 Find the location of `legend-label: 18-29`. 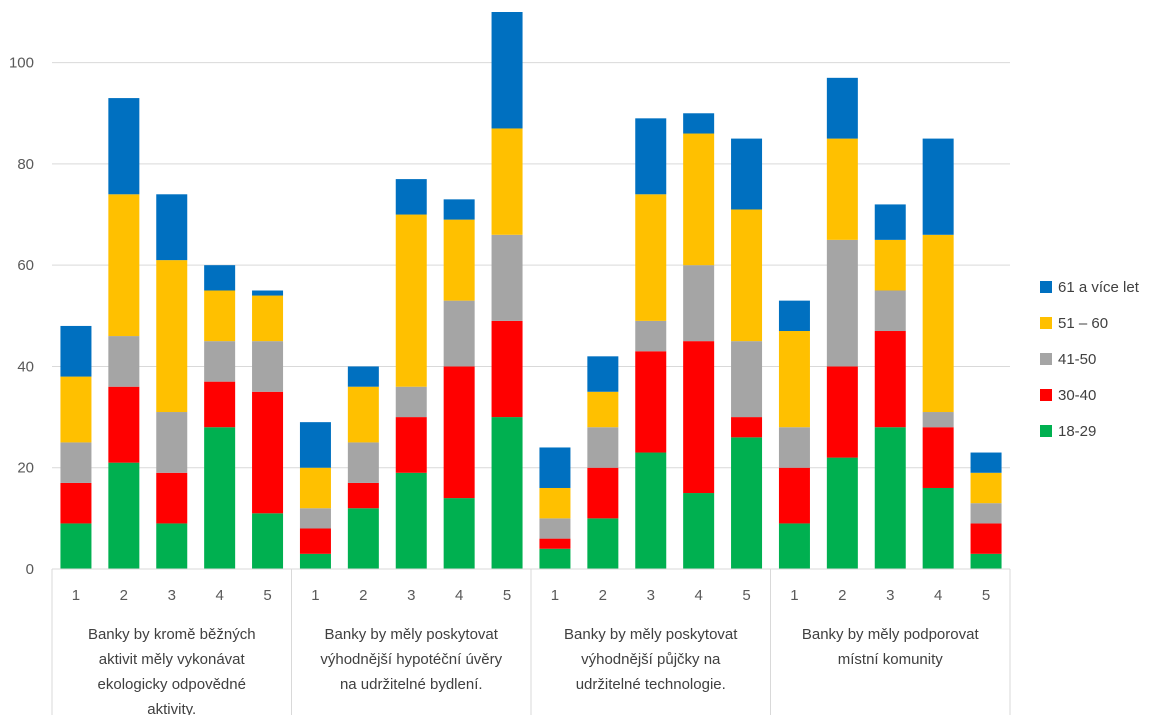

legend-label: 18-29 is located at coordinates (1077, 431).